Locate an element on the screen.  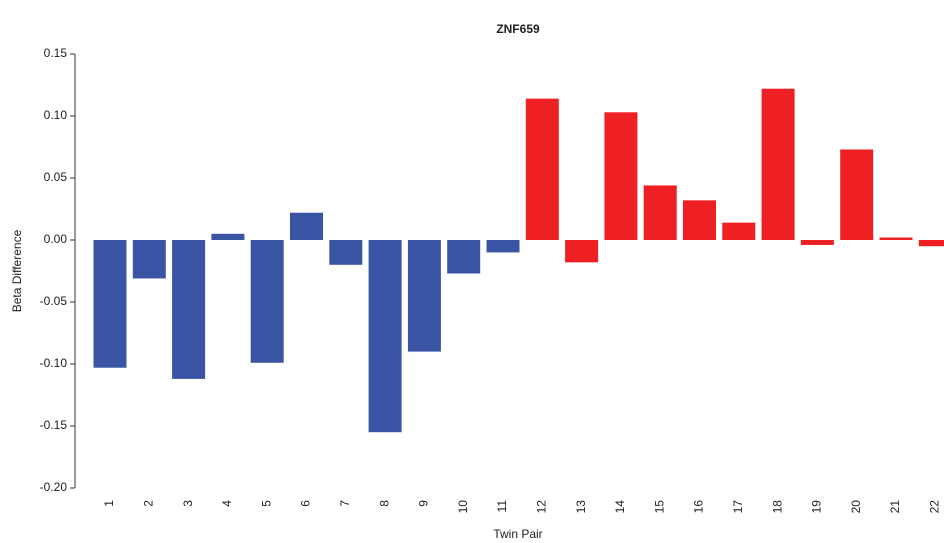
x-tick-label: 21 is located at coordinates (895, 507).